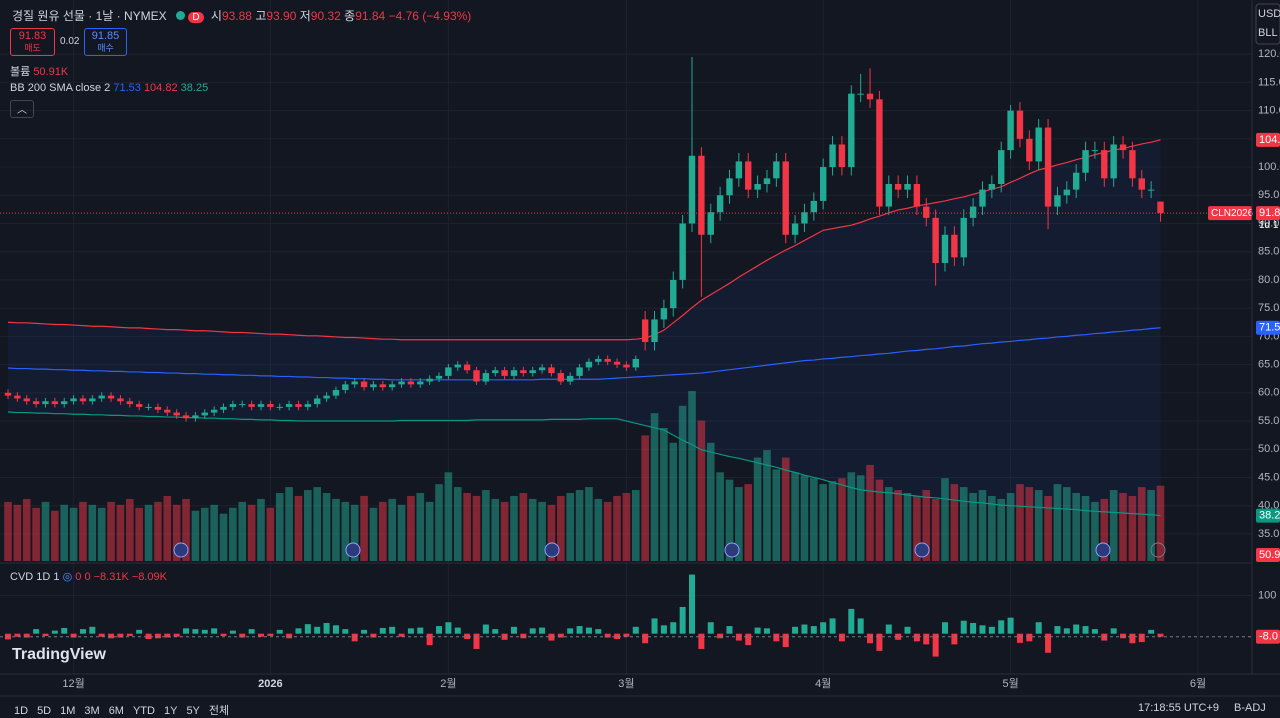 The image size is (1280, 718). What do you see at coordinates (68, 711) in the screenshot?
I see `range-button: 1M` at bounding box center [68, 711].